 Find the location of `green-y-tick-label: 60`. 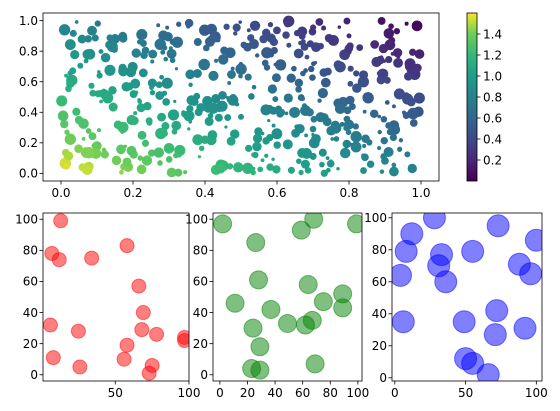

green-y-tick-label: 60 is located at coordinates (200, 282).